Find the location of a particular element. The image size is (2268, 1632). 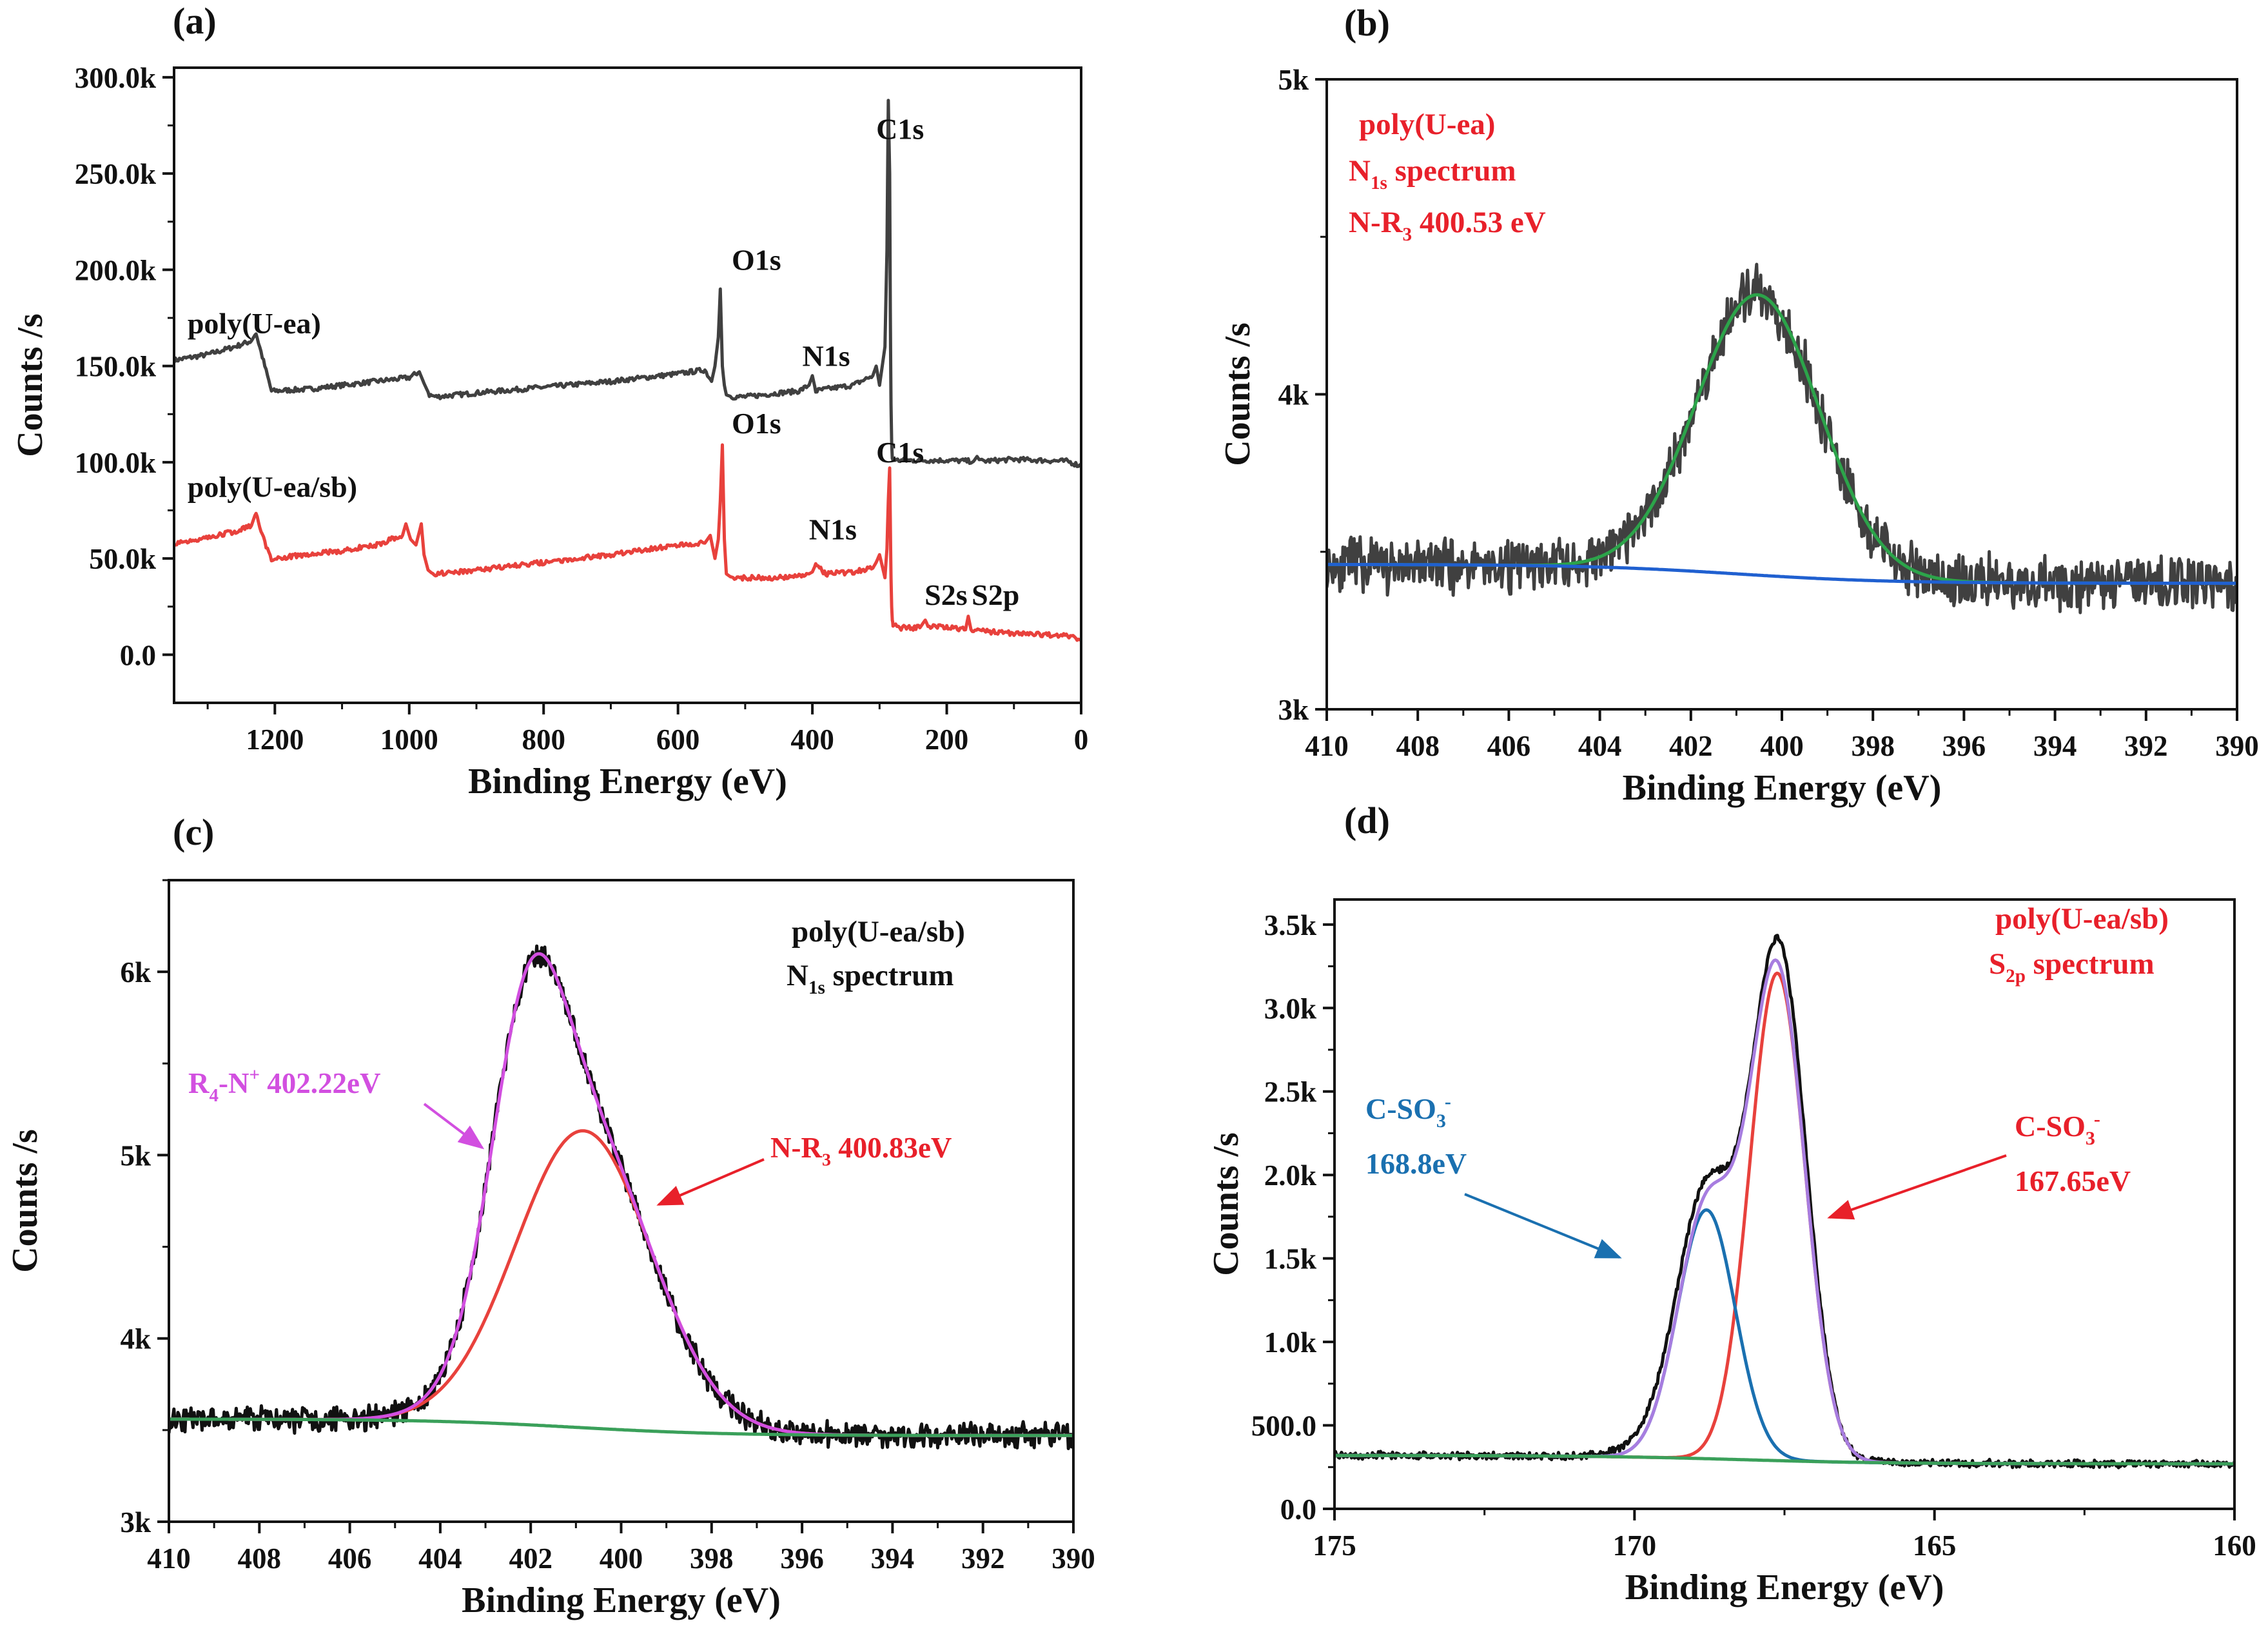

panel-label: (a) is located at coordinates (195, 21).